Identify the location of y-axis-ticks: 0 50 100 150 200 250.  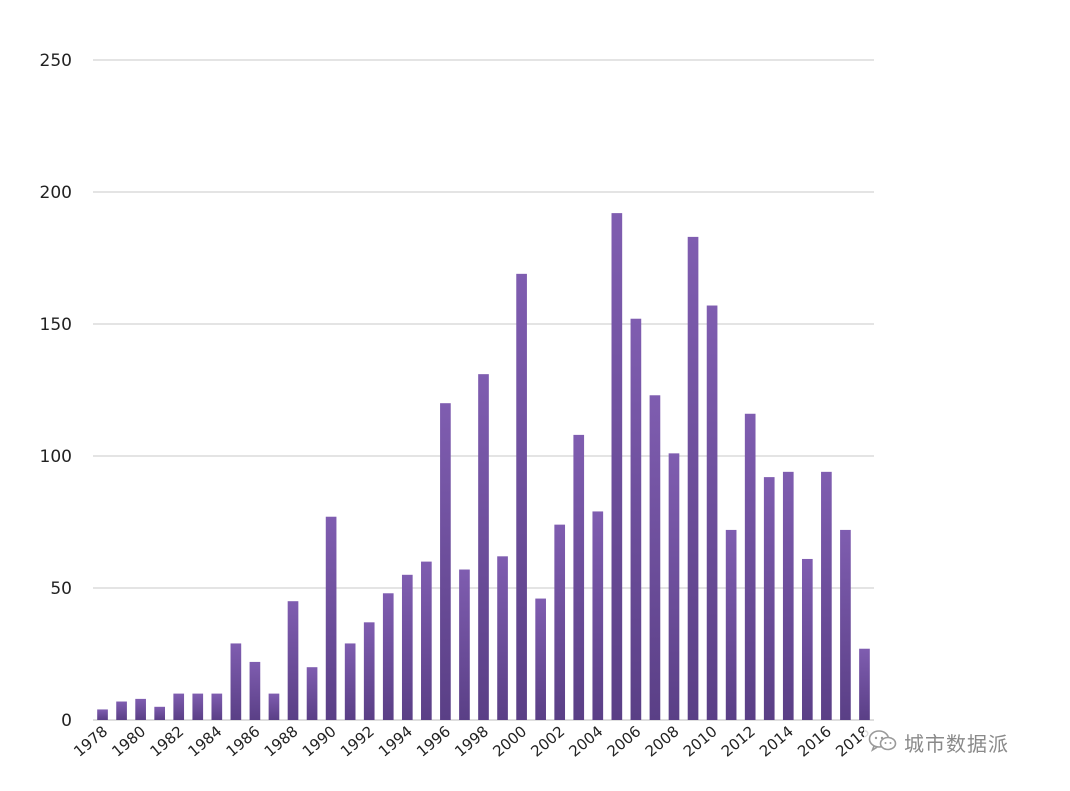
(56, 391).